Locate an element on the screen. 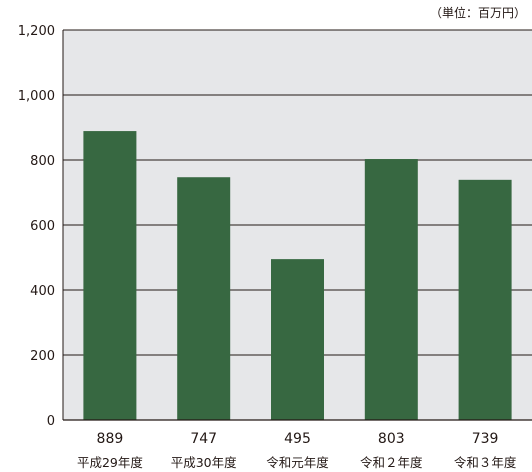  y-tick-label: 600 is located at coordinates (42, 226).